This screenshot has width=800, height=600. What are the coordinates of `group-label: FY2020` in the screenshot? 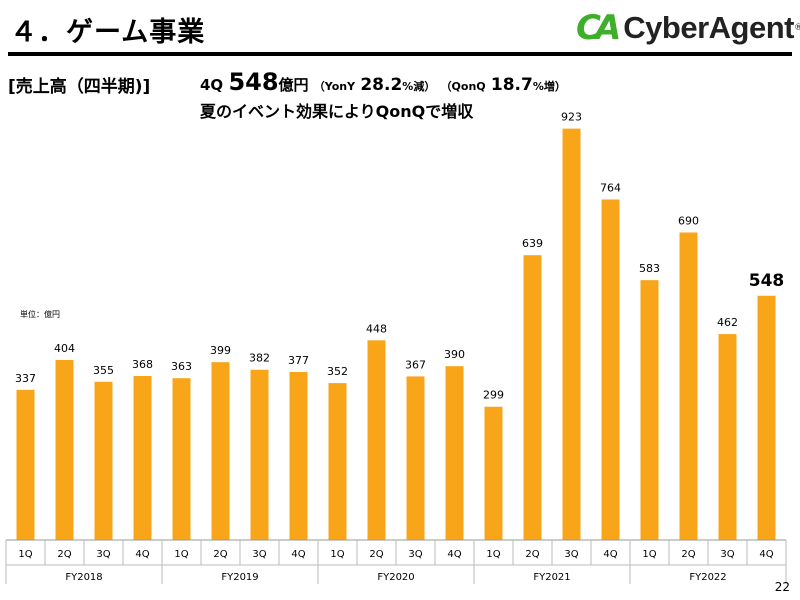 It's located at (395, 577).